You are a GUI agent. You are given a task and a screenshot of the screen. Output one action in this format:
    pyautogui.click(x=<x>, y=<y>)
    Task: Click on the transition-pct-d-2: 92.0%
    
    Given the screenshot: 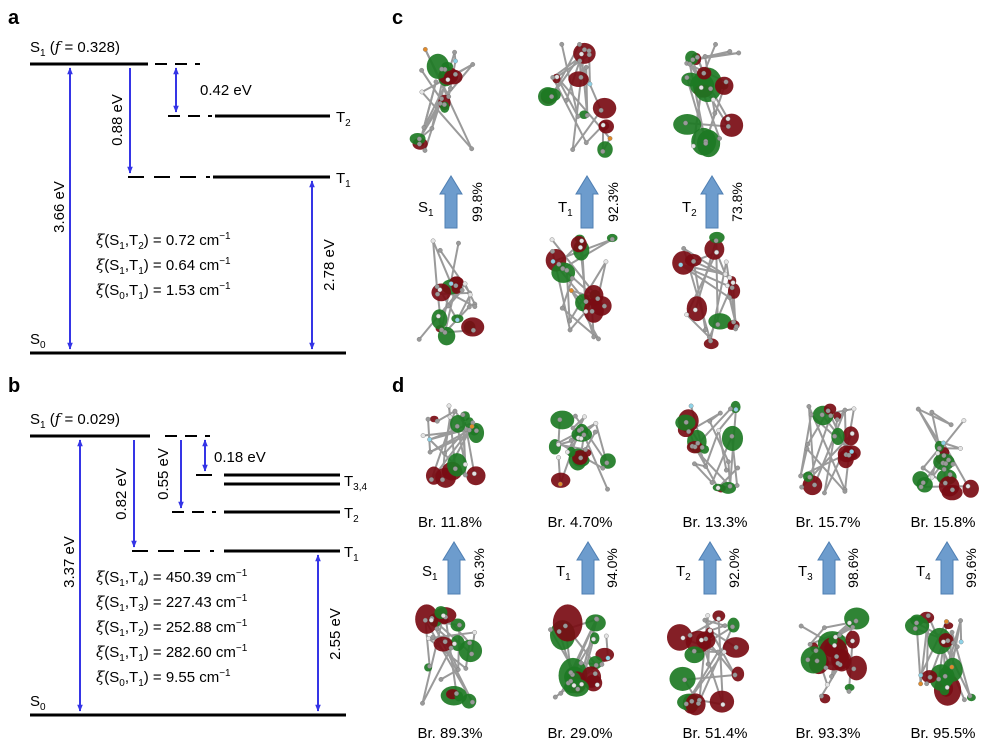 What is the action you would take?
    pyautogui.click(x=734, y=568)
    